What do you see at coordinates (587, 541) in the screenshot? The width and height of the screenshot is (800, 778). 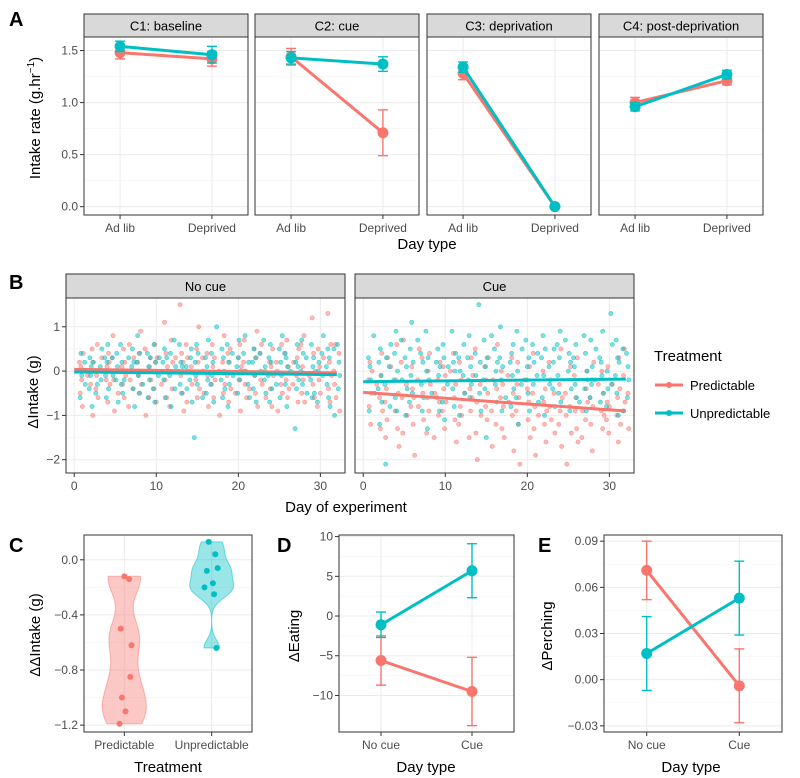 I see `panel-e-y-tick-label: 0.09` at bounding box center [587, 541].